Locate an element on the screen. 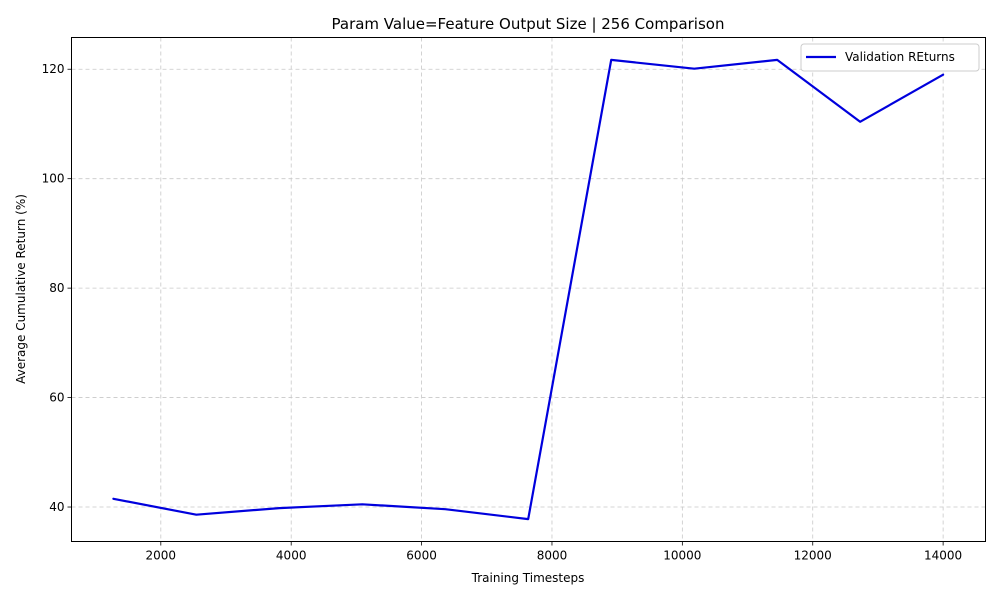 This screenshot has width=1000, height=600. legend: Validation REturns is located at coordinates (890, 57).